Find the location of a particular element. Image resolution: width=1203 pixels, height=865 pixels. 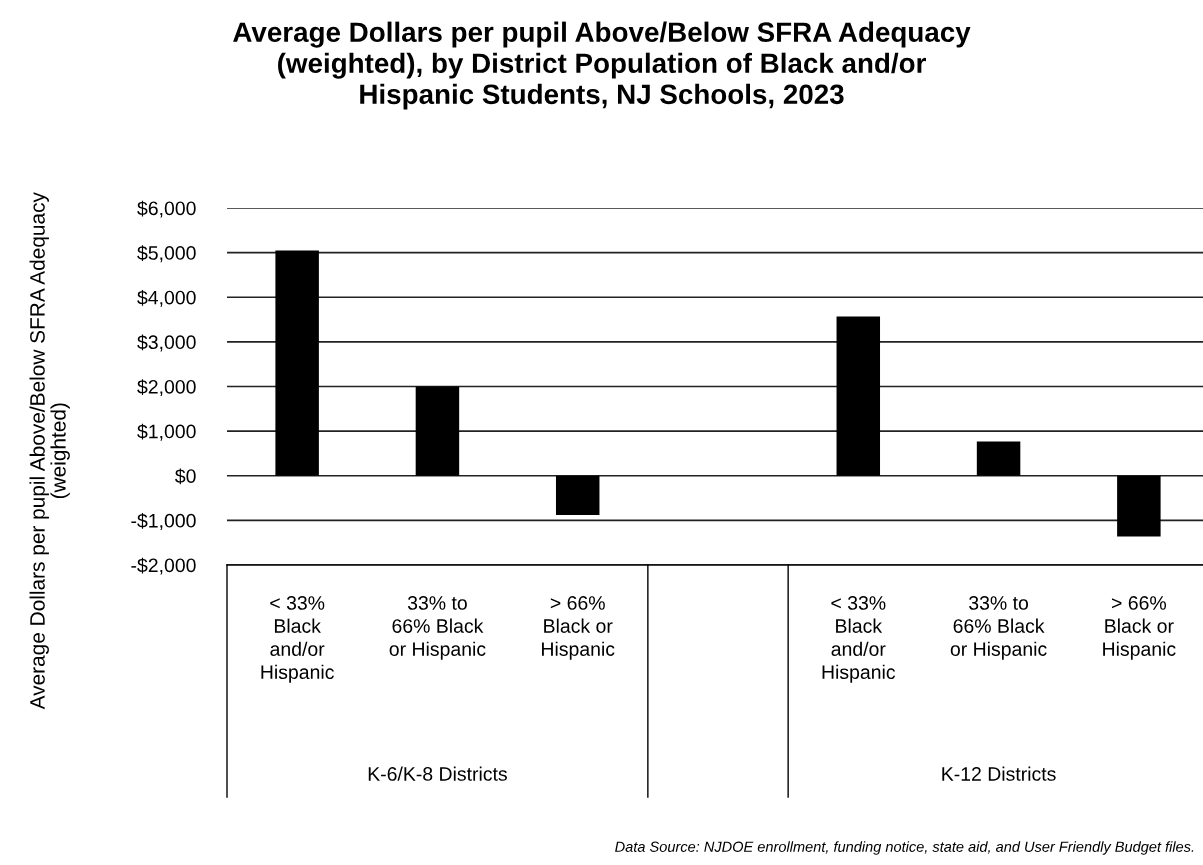

y-tick-label: $3,000 is located at coordinates (166, 343).